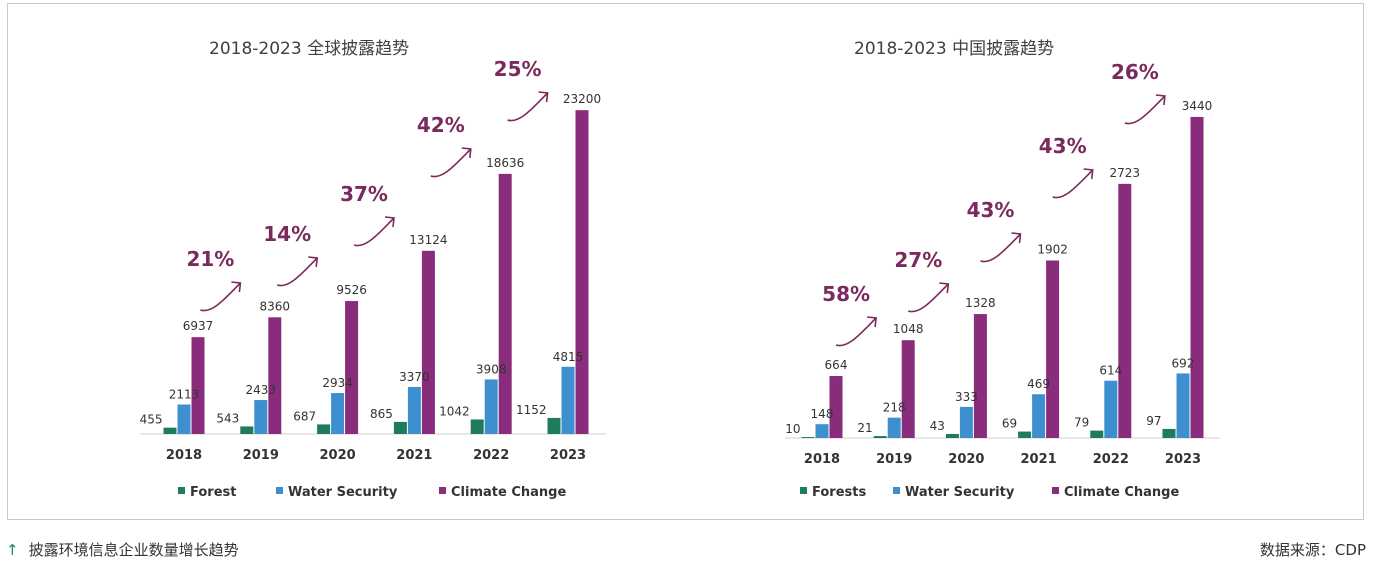 The height and width of the screenshot is (570, 1384). What do you see at coordinates (1110, 371) in the screenshot?
I see `data-label: 614` at bounding box center [1110, 371].